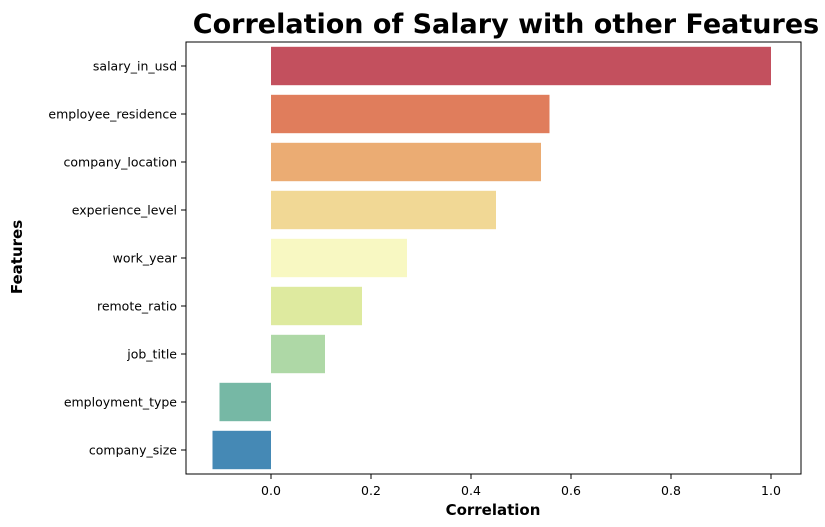  What do you see at coordinates (316, 306) in the screenshot?
I see `bar-remote-ratio` at bounding box center [316, 306].